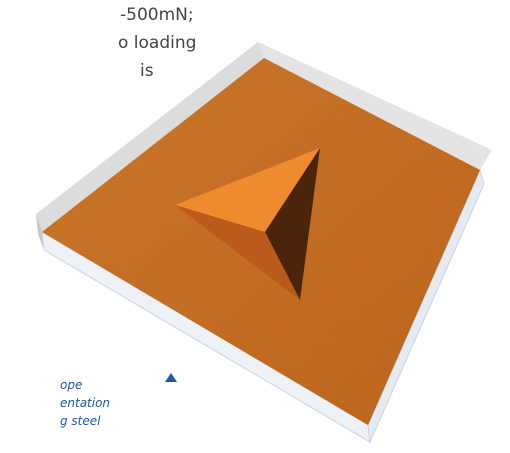 This screenshot has width=510, height=453. Describe the element at coordinates (171, 377) in the screenshot. I see `caption-marker` at that location.